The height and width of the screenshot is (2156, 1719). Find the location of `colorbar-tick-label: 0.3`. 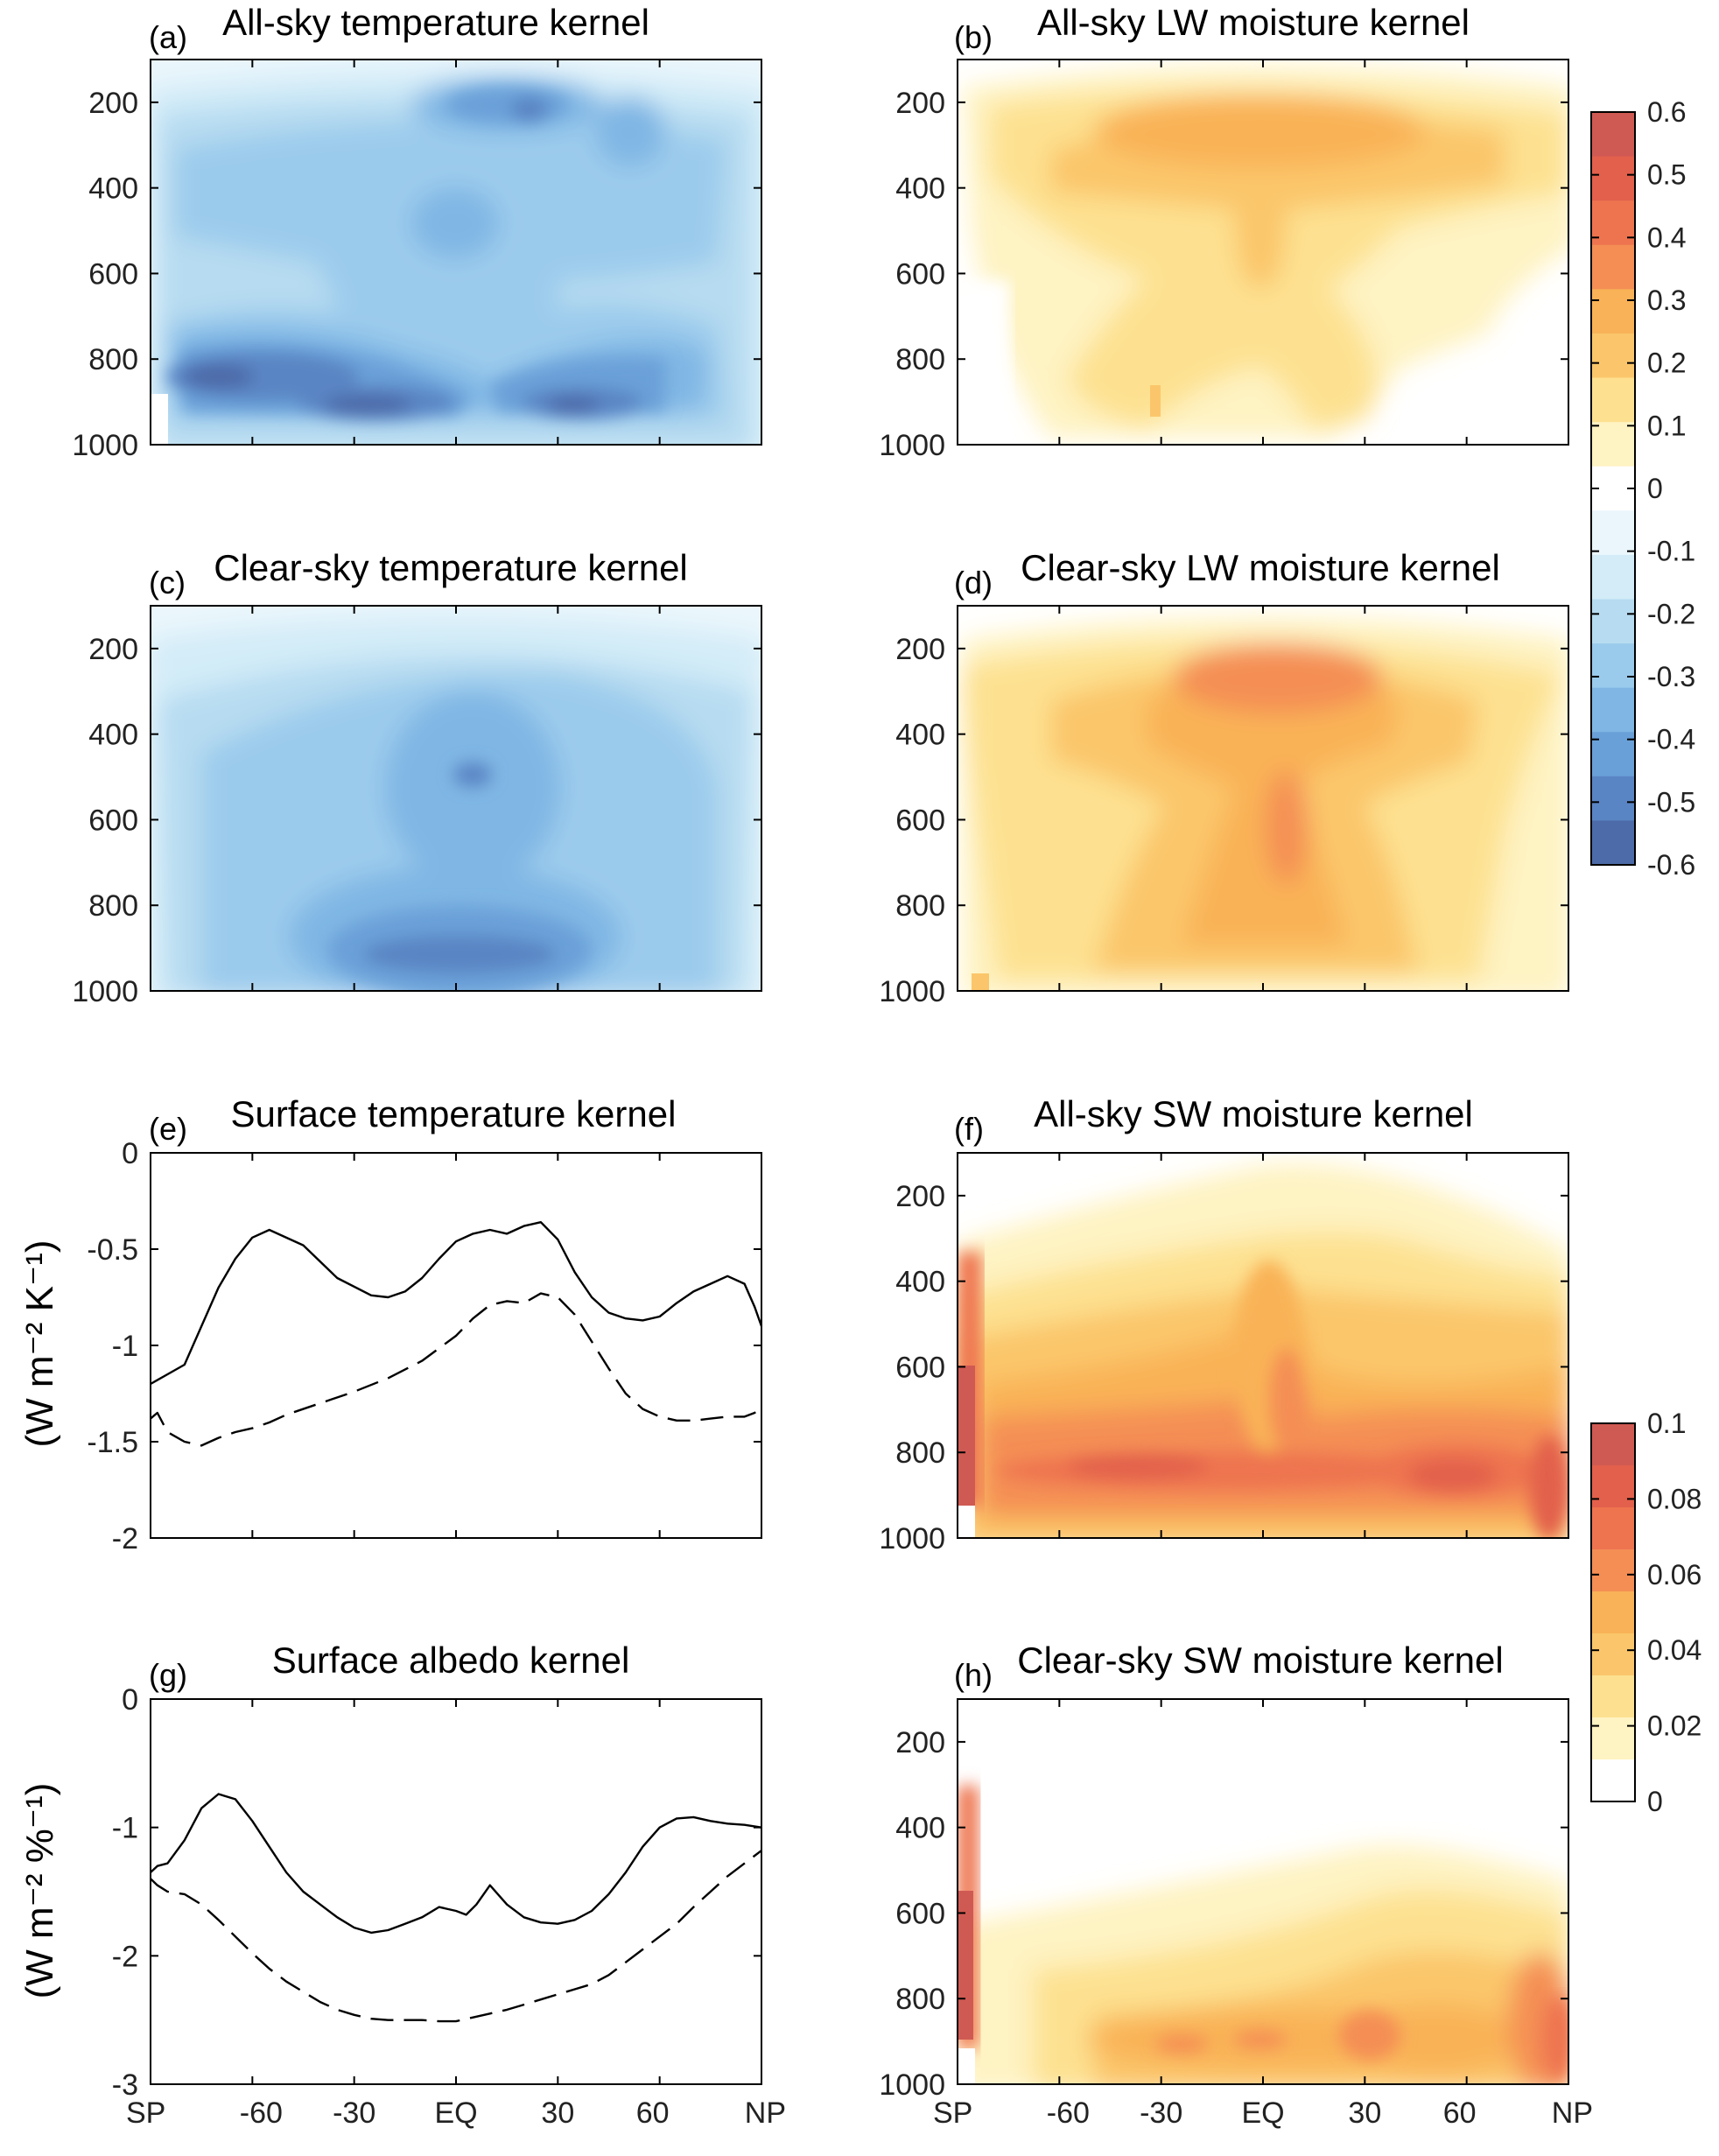

colorbar-tick-label: 0.3 is located at coordinates (1666, 300).